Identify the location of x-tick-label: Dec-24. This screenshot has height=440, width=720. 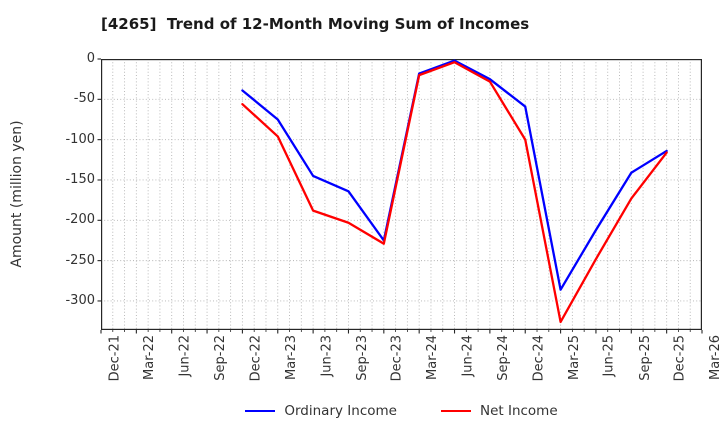
(539, 358).